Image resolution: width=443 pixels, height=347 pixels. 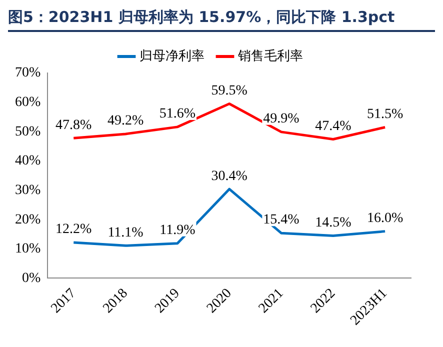 I want to click on legend-label: 销售毛利率, so click(x=270, y=56).